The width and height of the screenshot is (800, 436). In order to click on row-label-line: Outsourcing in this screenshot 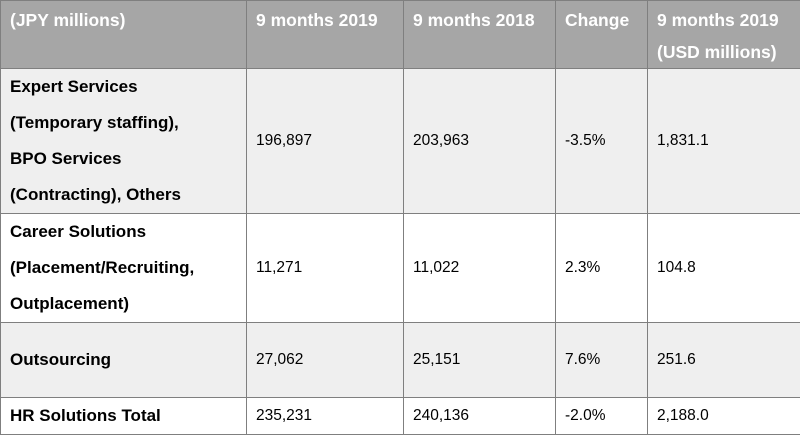, I will do `click(61, 359)`.